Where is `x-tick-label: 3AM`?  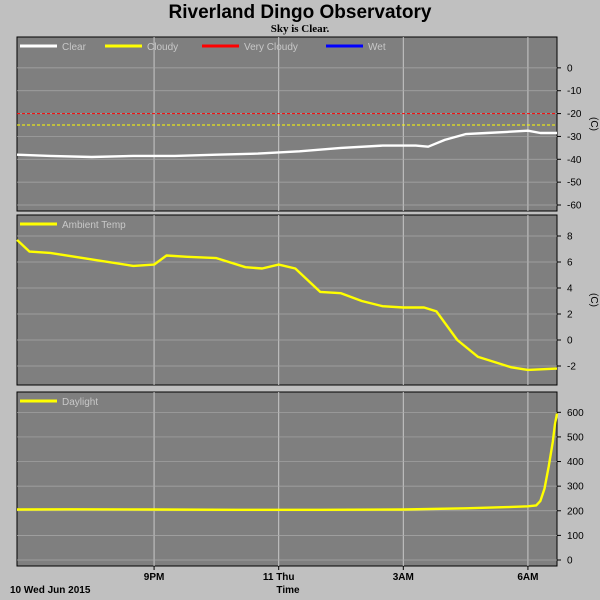
x-tick-label: 3AM is located at coordinates (403, 577).